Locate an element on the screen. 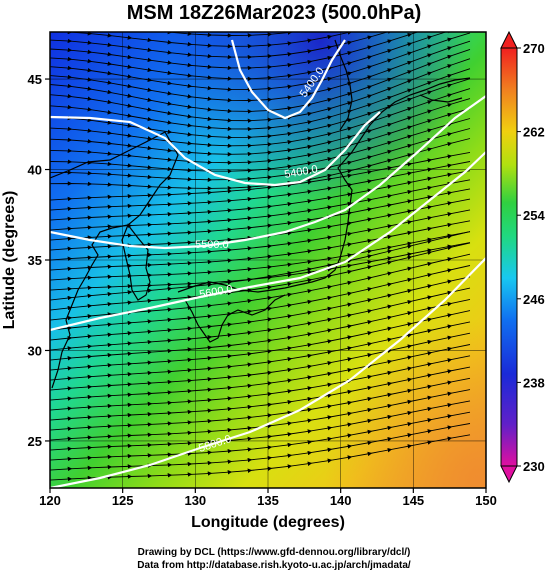  x-axis-label: Longitude (degrees) is located at coordinates (268, 522).